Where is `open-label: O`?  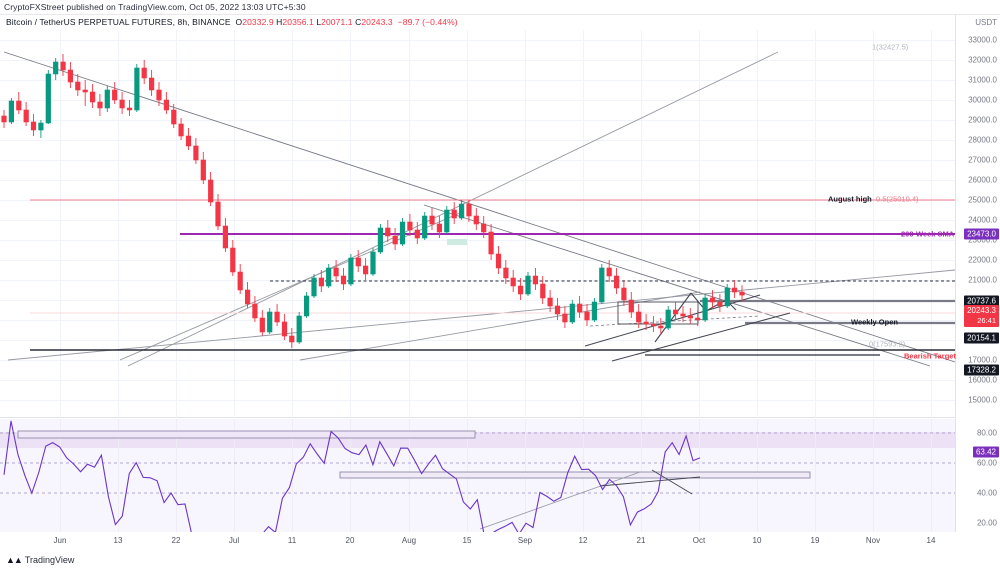 open-label: O is located at coordinates (239, 22).